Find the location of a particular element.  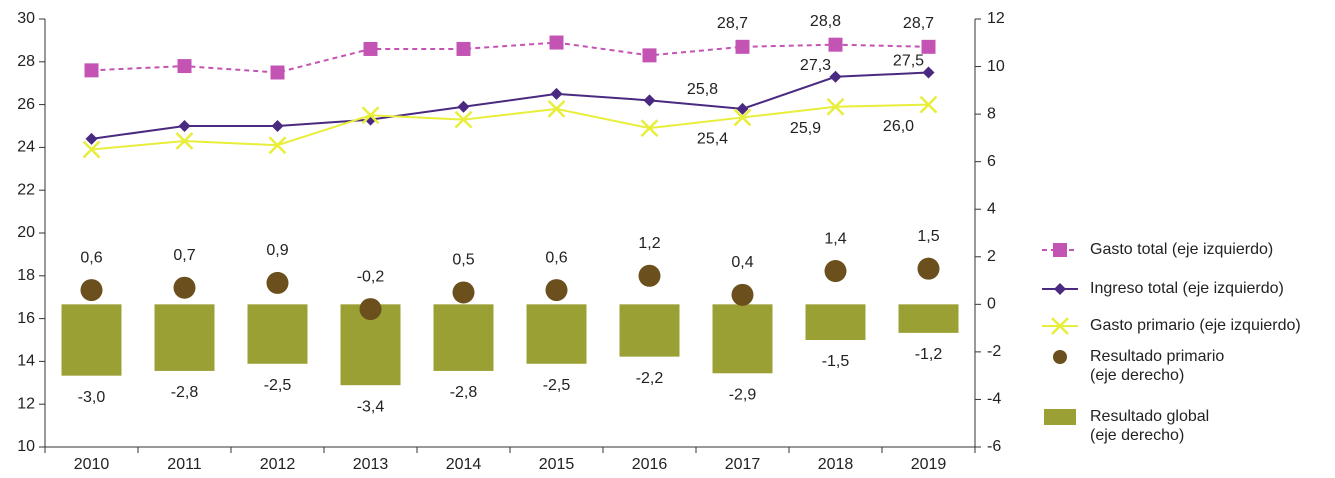

x-tick-label: 2011 is located at coordinates (184, 464).